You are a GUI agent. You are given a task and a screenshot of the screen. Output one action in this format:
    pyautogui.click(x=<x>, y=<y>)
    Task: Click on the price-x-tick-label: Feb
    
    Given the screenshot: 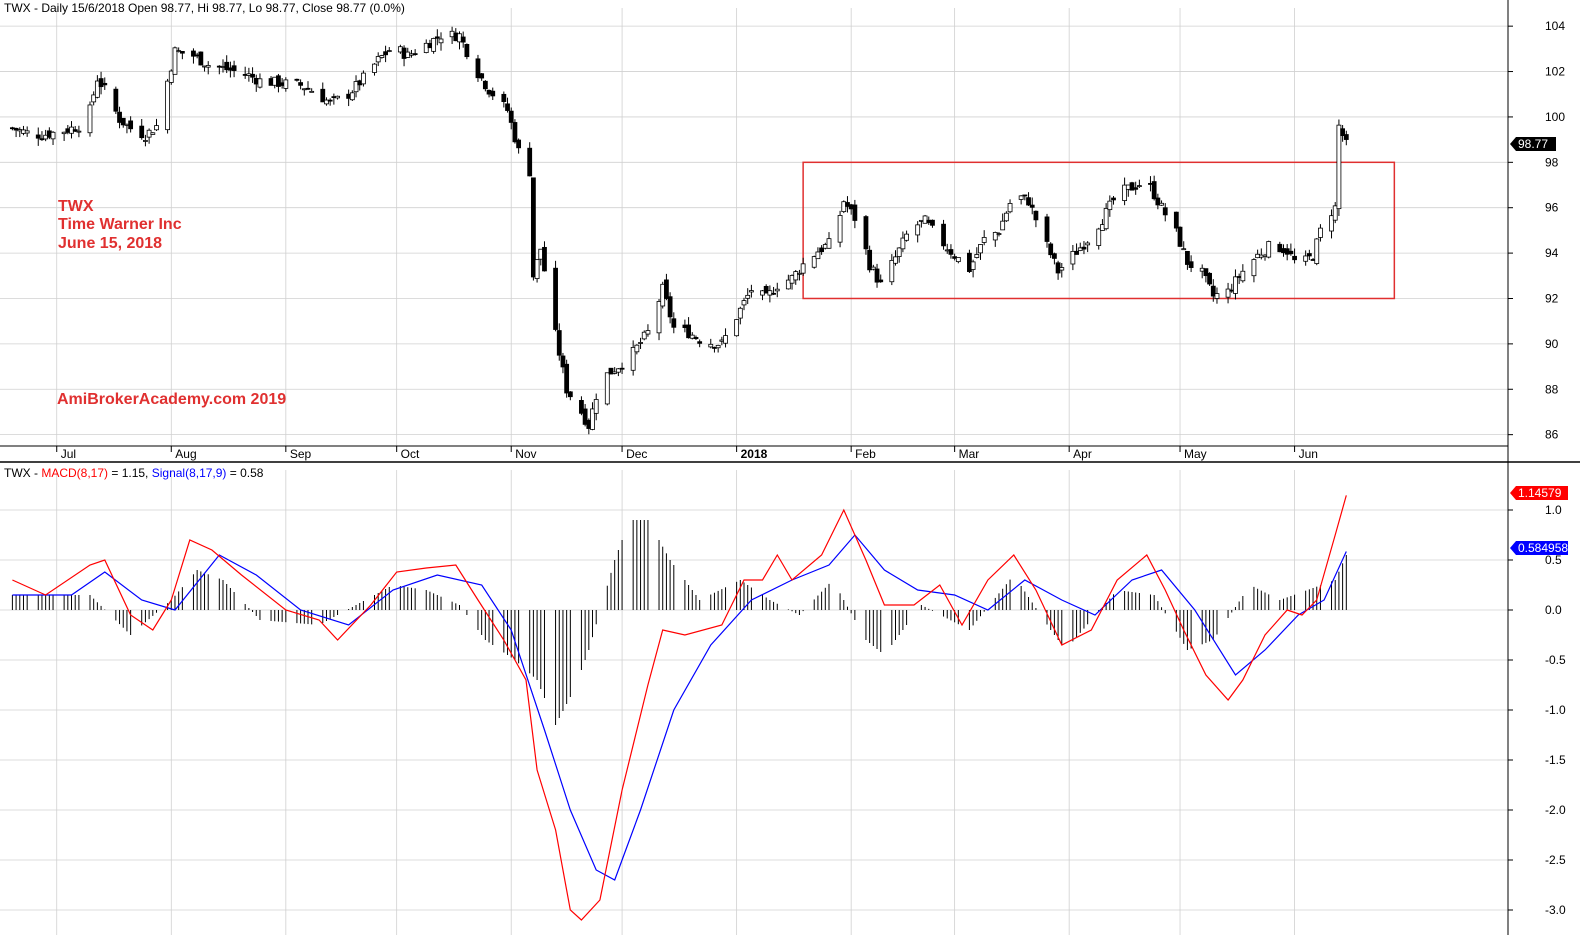 What is the action you would take?
    pyautogui.click(x=865, y=454)
    